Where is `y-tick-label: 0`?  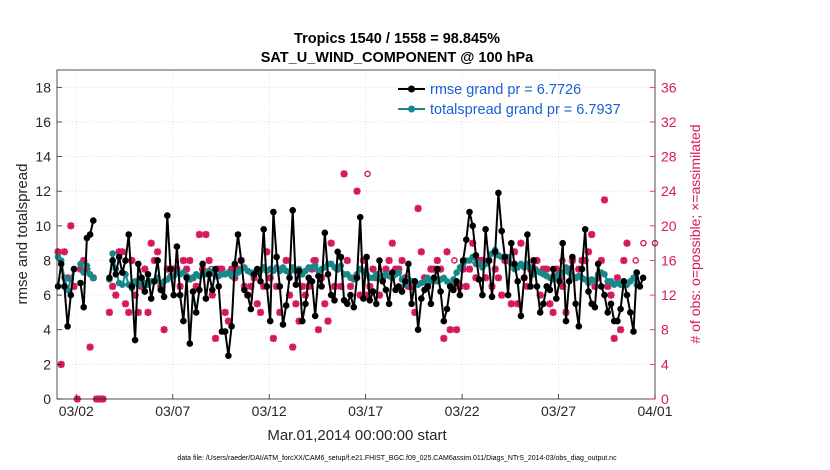 y-tick-label: 0 is located at coordinates (47, 399).